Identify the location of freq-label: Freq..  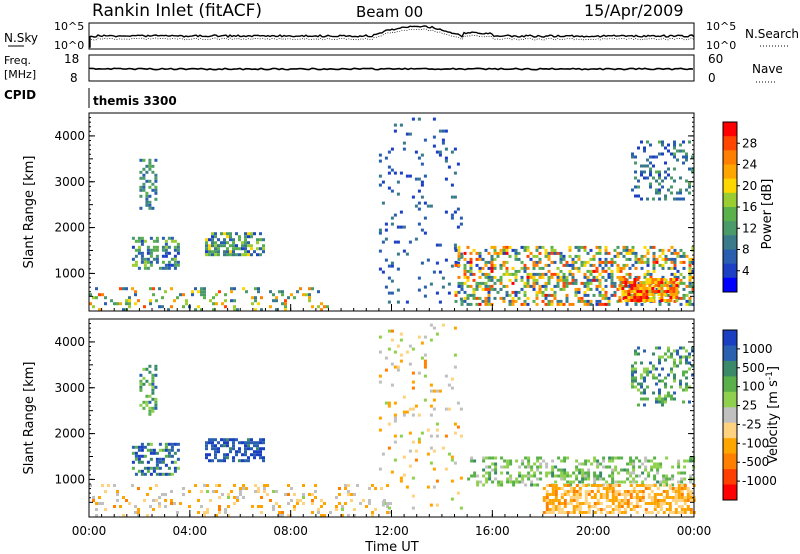
(17, 60).